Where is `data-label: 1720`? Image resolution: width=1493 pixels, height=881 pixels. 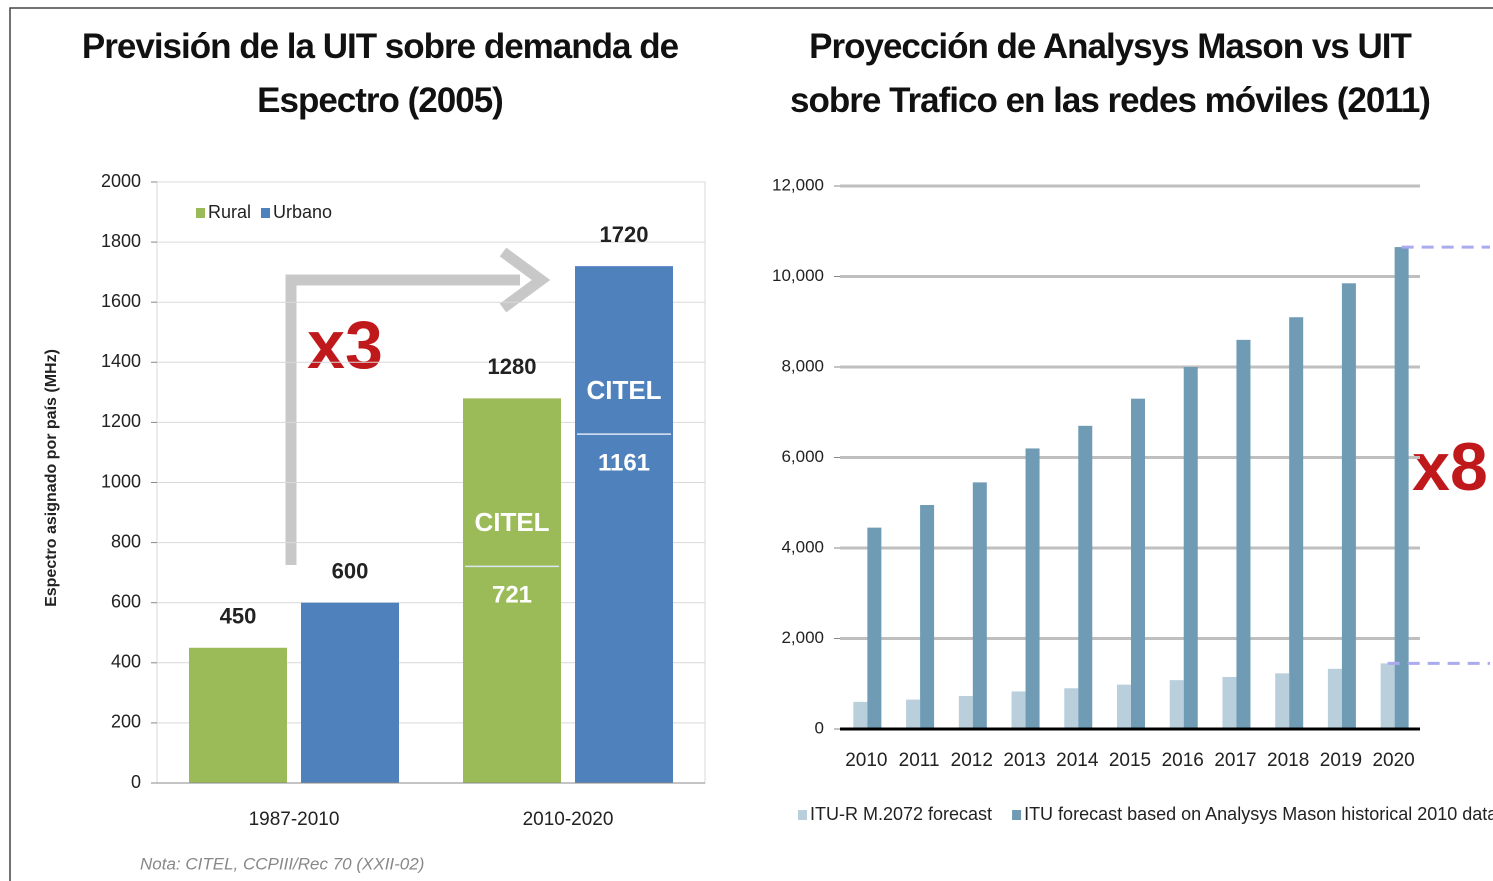 data-label: 1720 is located at coordinates (624, 234).